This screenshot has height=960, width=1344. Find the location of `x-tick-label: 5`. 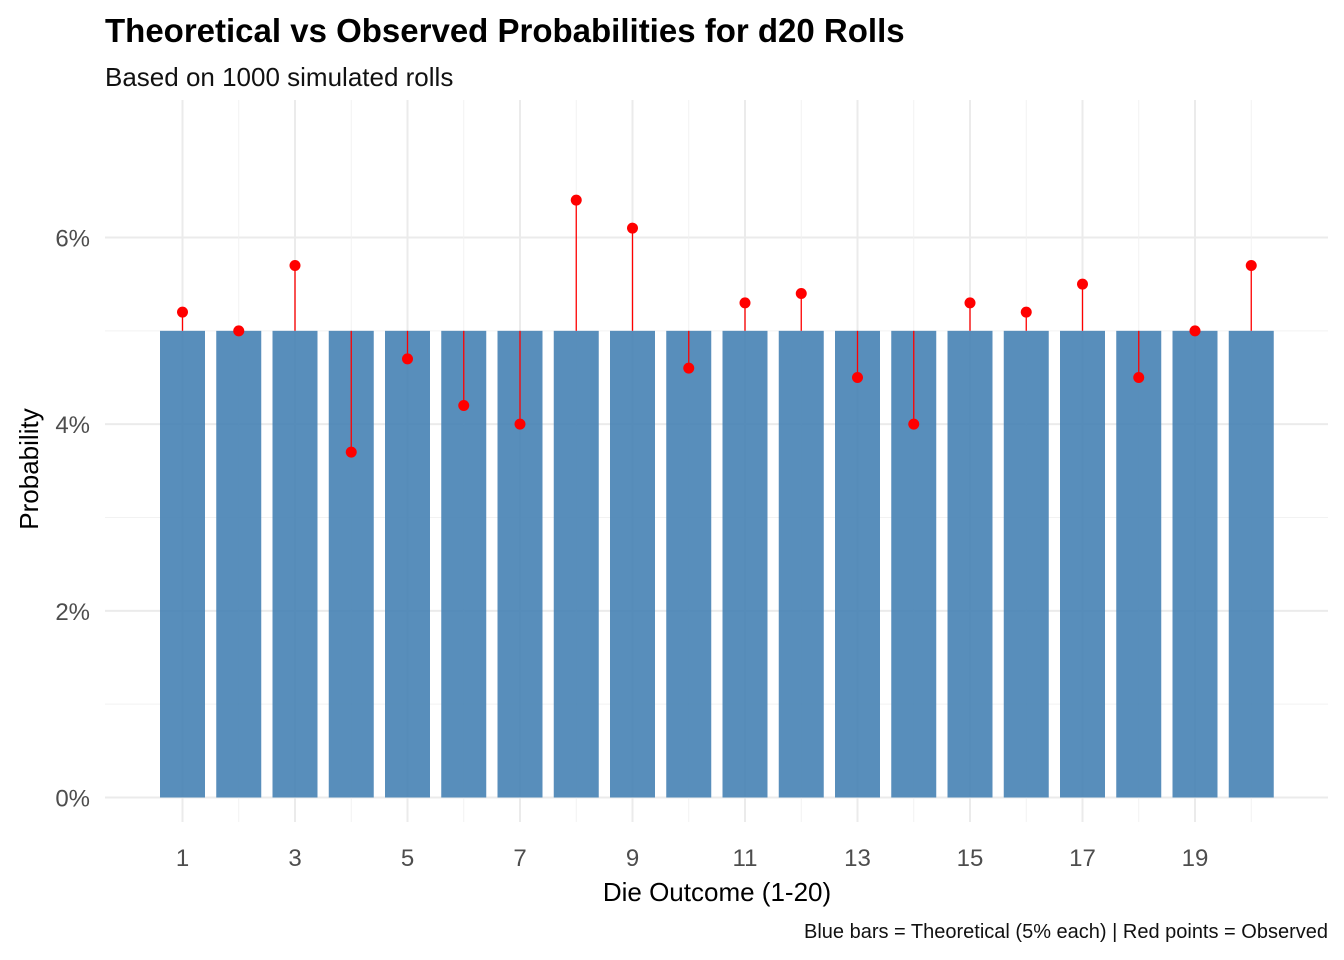

x-tick-label: 5 is located at coordinates (407, 858).